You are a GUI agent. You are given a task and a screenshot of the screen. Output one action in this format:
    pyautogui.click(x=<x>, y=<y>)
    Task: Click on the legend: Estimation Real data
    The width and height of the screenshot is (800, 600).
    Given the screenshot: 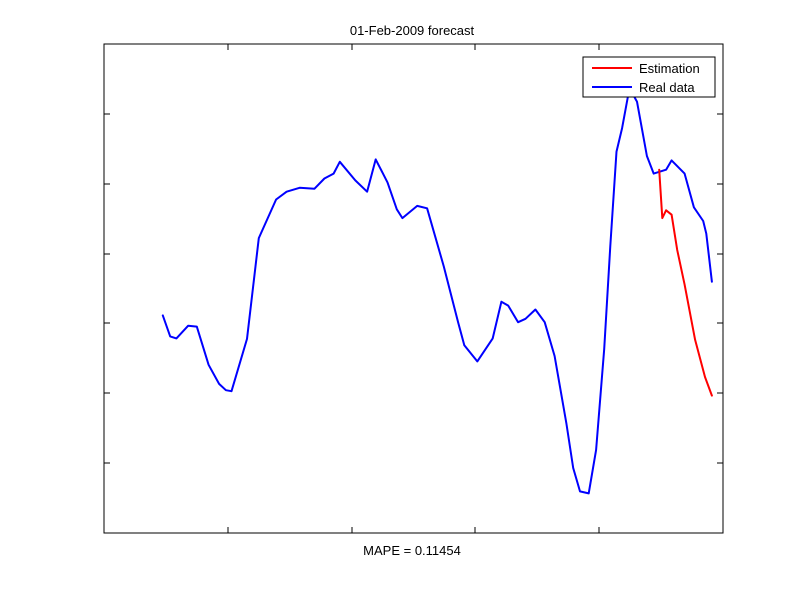 What is the action you would take?
    pyautogui.click(x=649, y=77)
    